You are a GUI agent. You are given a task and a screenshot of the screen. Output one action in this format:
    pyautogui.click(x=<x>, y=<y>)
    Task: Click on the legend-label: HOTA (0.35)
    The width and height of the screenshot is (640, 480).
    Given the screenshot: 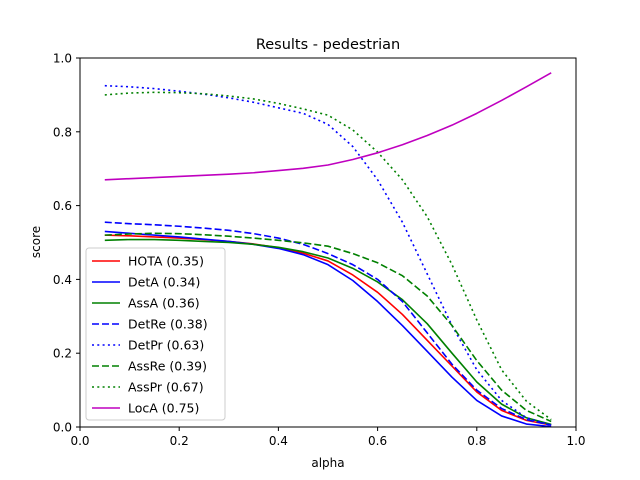 What is the action you would take?
    pyautogui.click(x=166, y=261)
    